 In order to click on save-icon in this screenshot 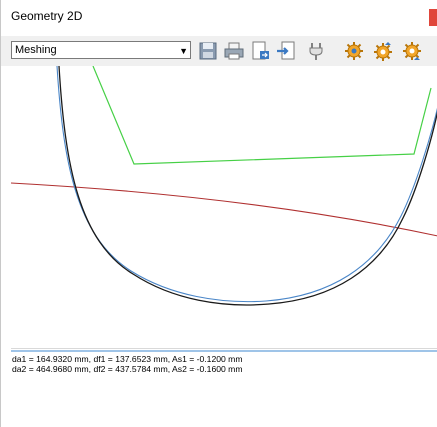, I will do `click(208, 51)`.